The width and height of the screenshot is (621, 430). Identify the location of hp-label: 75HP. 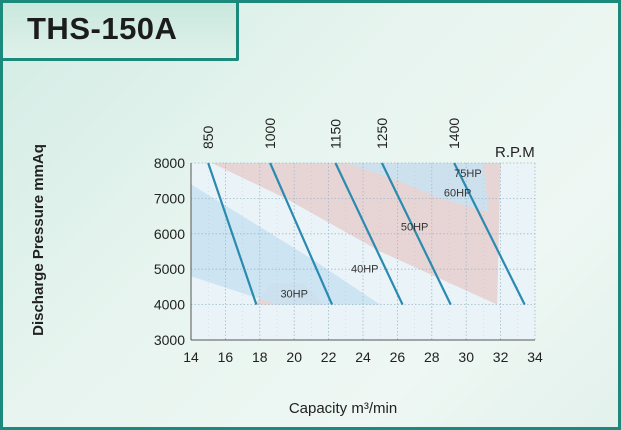
(468, 174).